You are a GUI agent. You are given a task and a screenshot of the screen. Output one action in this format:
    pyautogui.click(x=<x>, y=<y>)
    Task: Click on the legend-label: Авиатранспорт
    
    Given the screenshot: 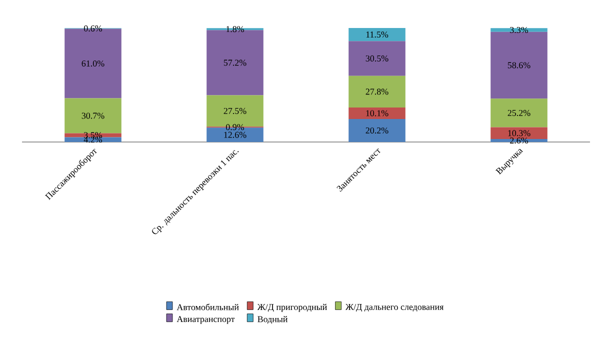 What is the action you would take?
    pyautogui.click(x=205, y=320)
    